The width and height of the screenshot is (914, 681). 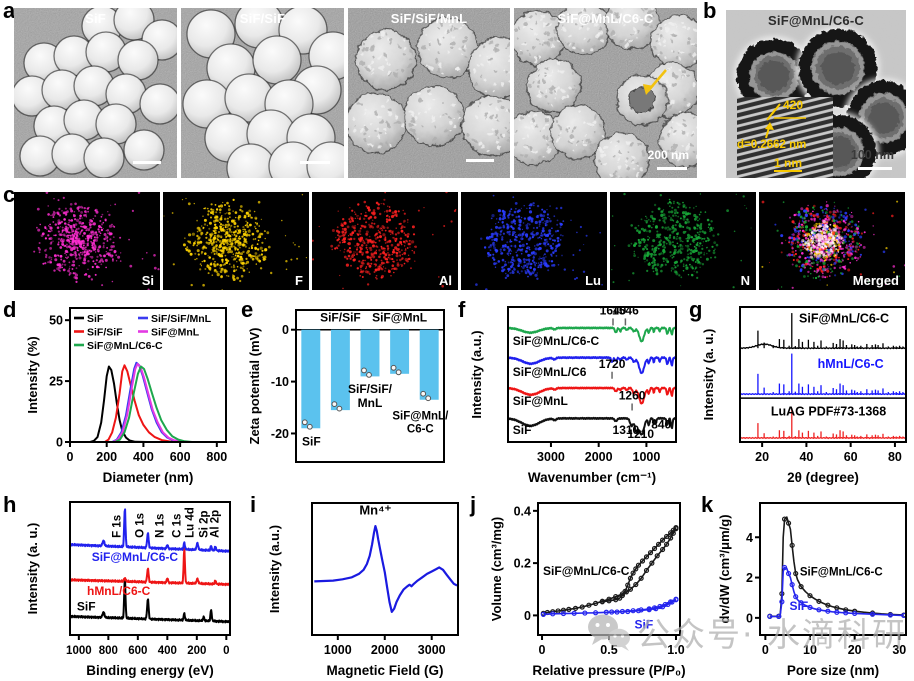 I want to click on map-element-label: Si, so click(x=147, y=280).